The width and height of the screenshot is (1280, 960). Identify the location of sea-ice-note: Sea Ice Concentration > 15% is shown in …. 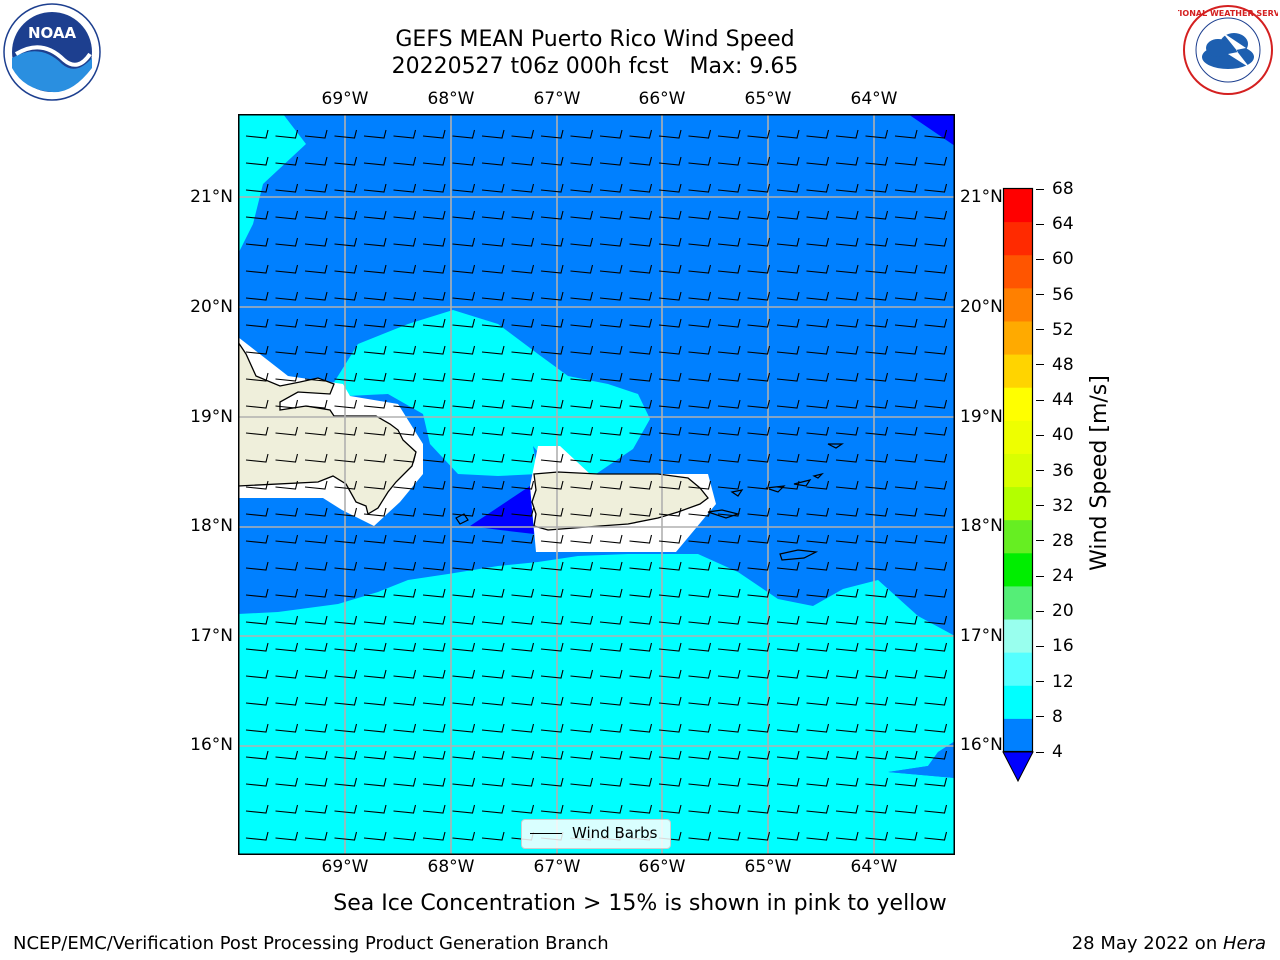
(640, 903).